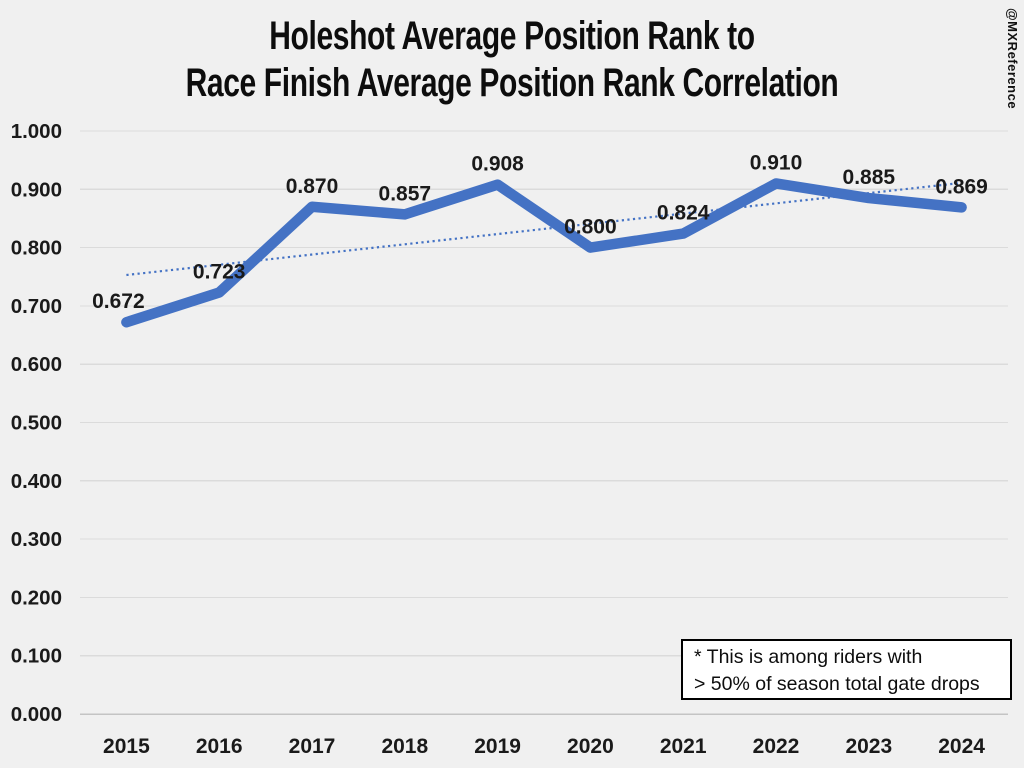  I want to click on y-tick-label: 0.300, so click(36, 539).